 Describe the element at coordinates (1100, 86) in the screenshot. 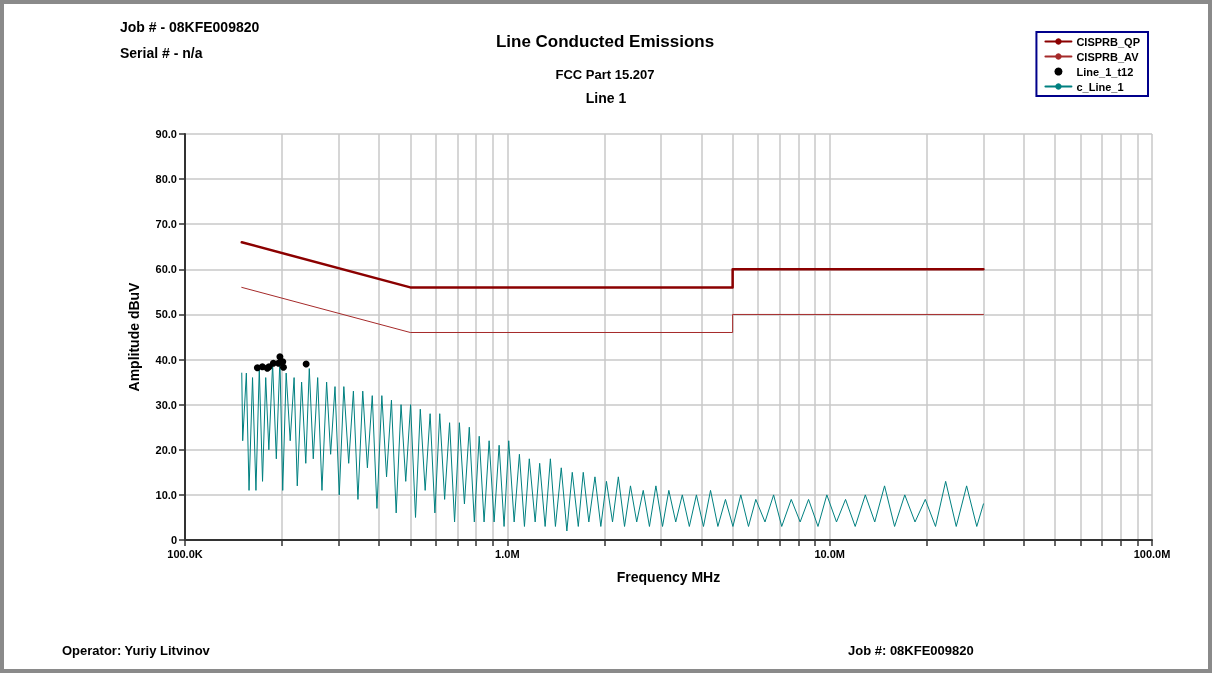

I see `legend-label: c_Line_1` at that location.